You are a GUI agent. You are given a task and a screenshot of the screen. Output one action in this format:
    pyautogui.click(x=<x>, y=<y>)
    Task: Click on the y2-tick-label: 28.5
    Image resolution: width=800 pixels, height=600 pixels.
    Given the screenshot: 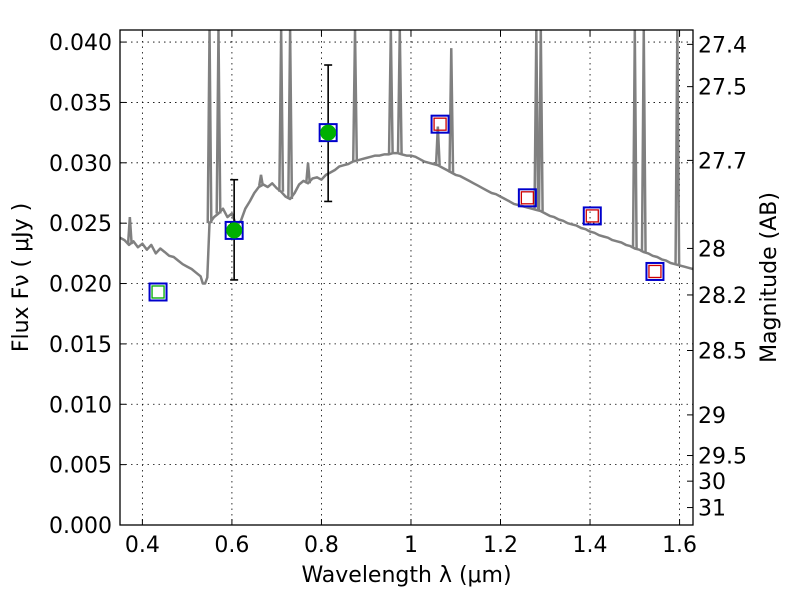 What is the action you would take?
    pyautogui.click(x=722, y=351)
    